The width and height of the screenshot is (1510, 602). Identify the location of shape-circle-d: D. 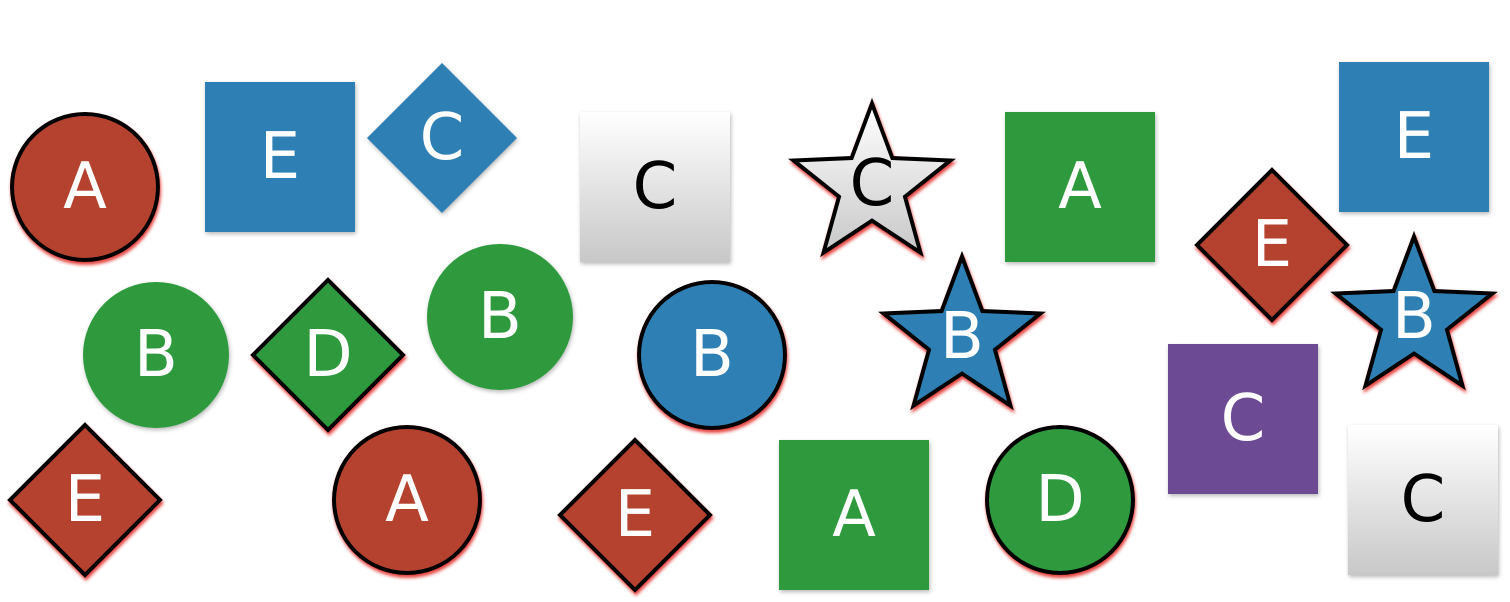
(1060, 500).